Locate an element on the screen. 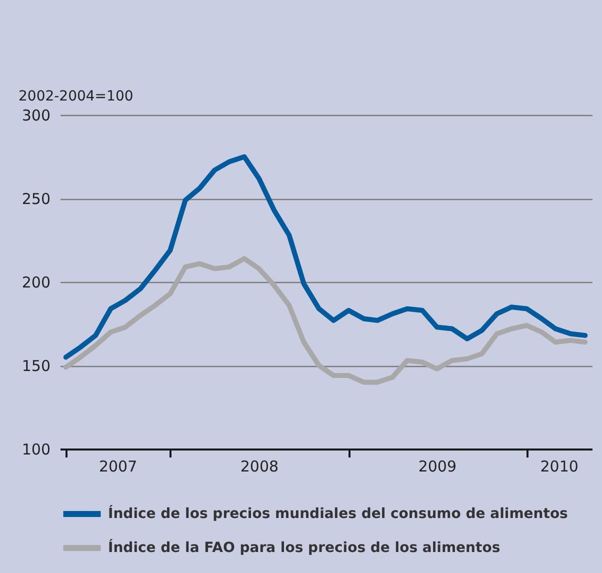 Image resolution: width=602 pixels, height=573 pixels. legend-label: Índice de la FAO para los precios de los alimentos is located at coordinates (304, 547).